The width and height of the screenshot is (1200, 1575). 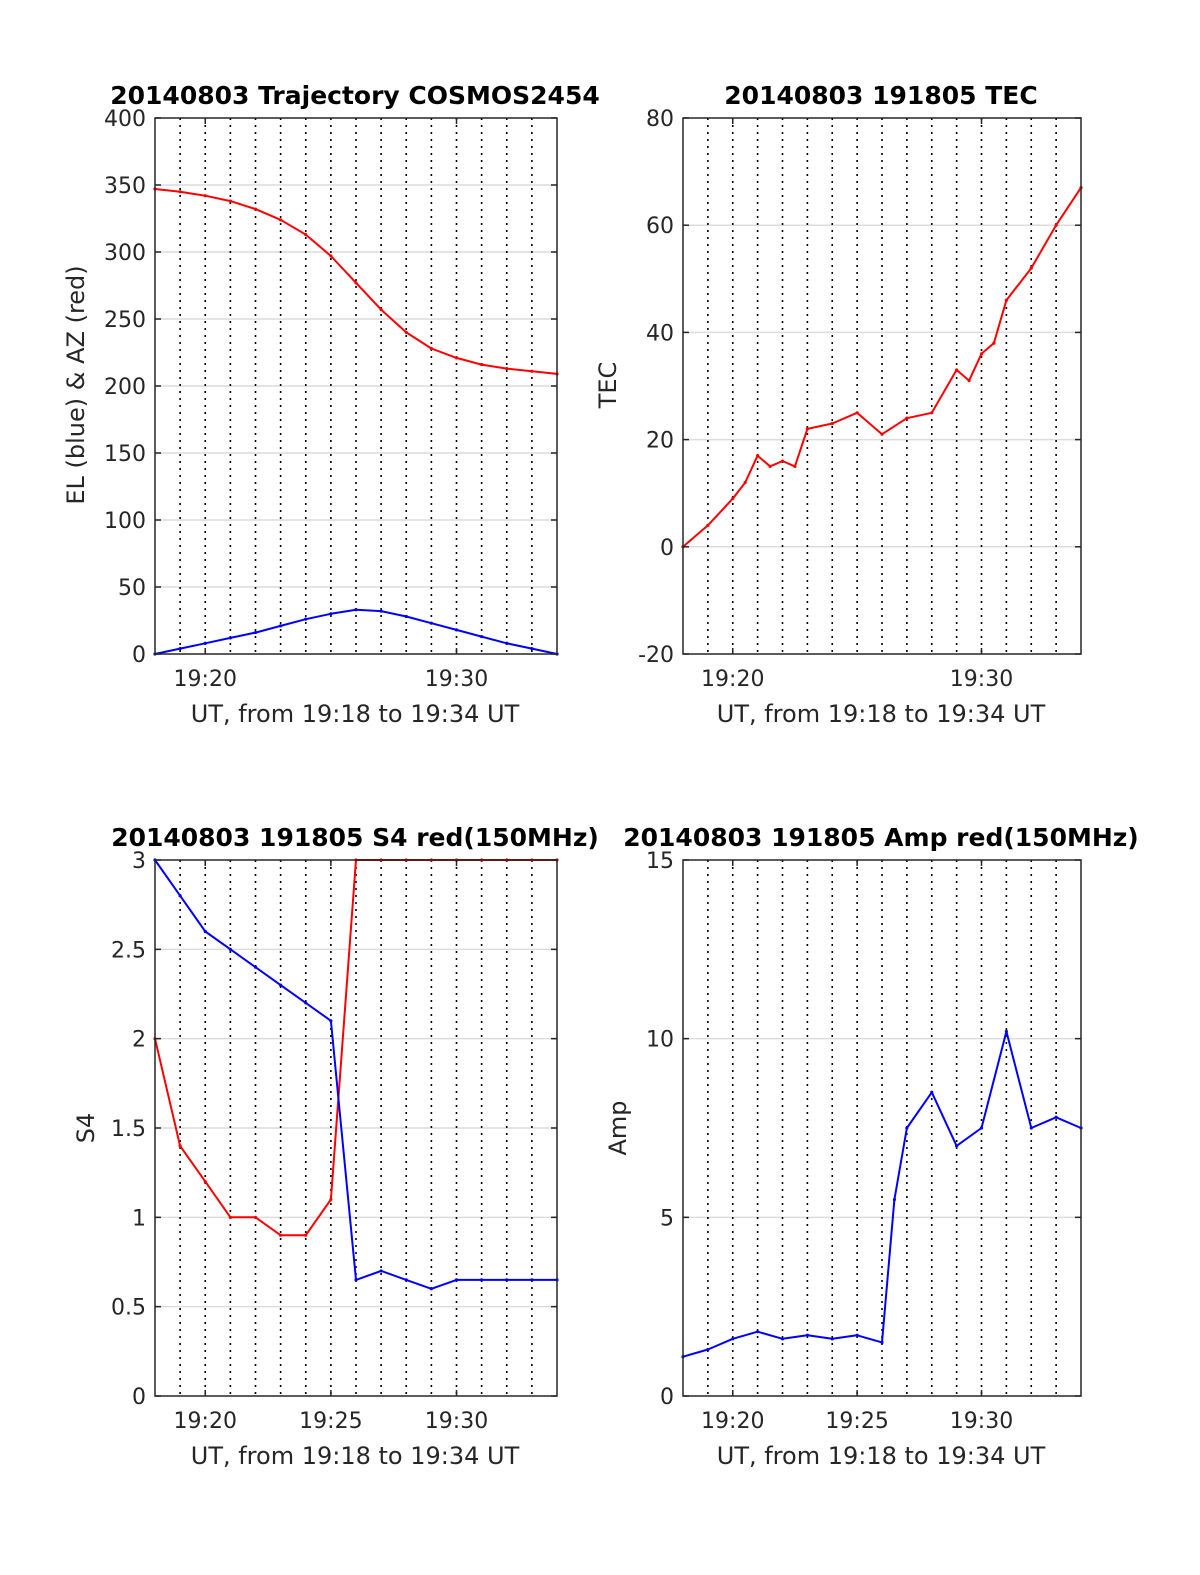 I want to click on tec-title: 20140803 191805 TEC, so click(x=880, y=95).